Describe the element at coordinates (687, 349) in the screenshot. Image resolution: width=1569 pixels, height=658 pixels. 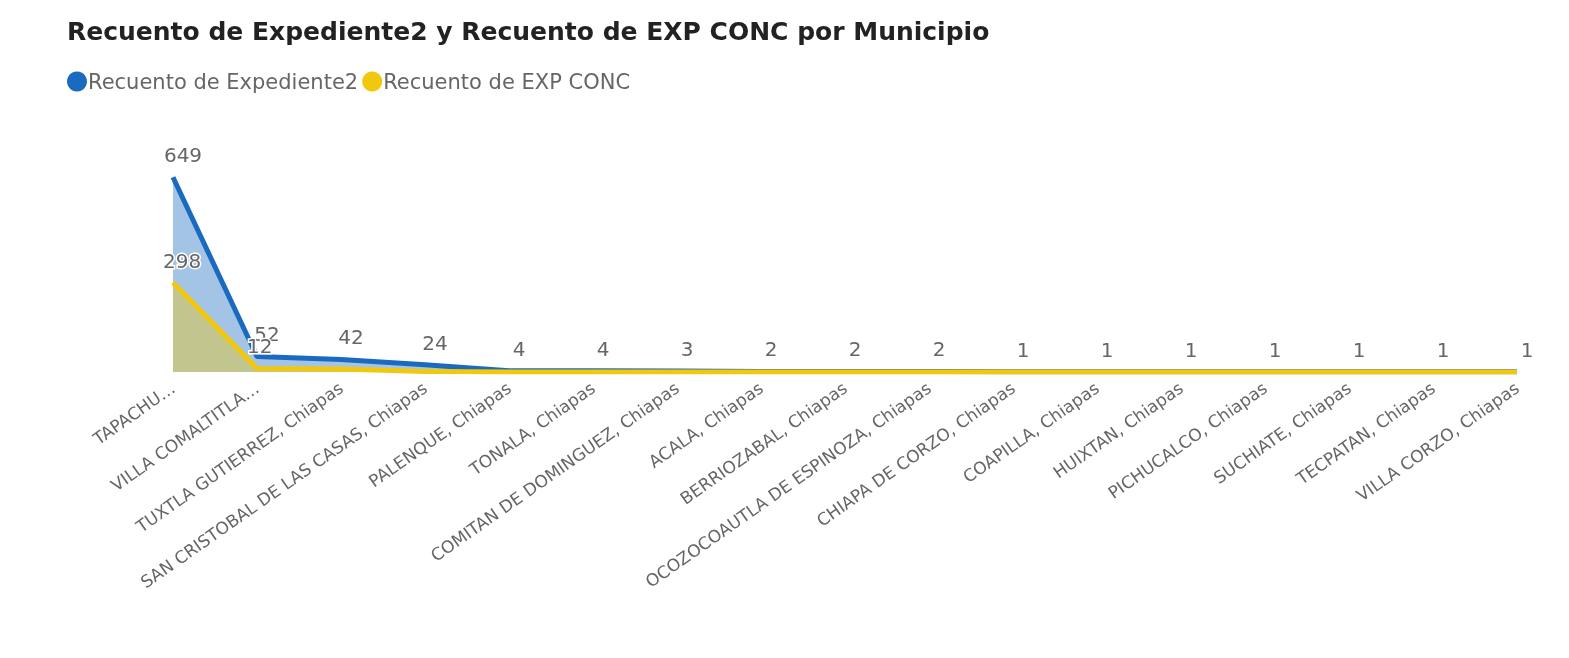
I see `data-label: 3` at that location.